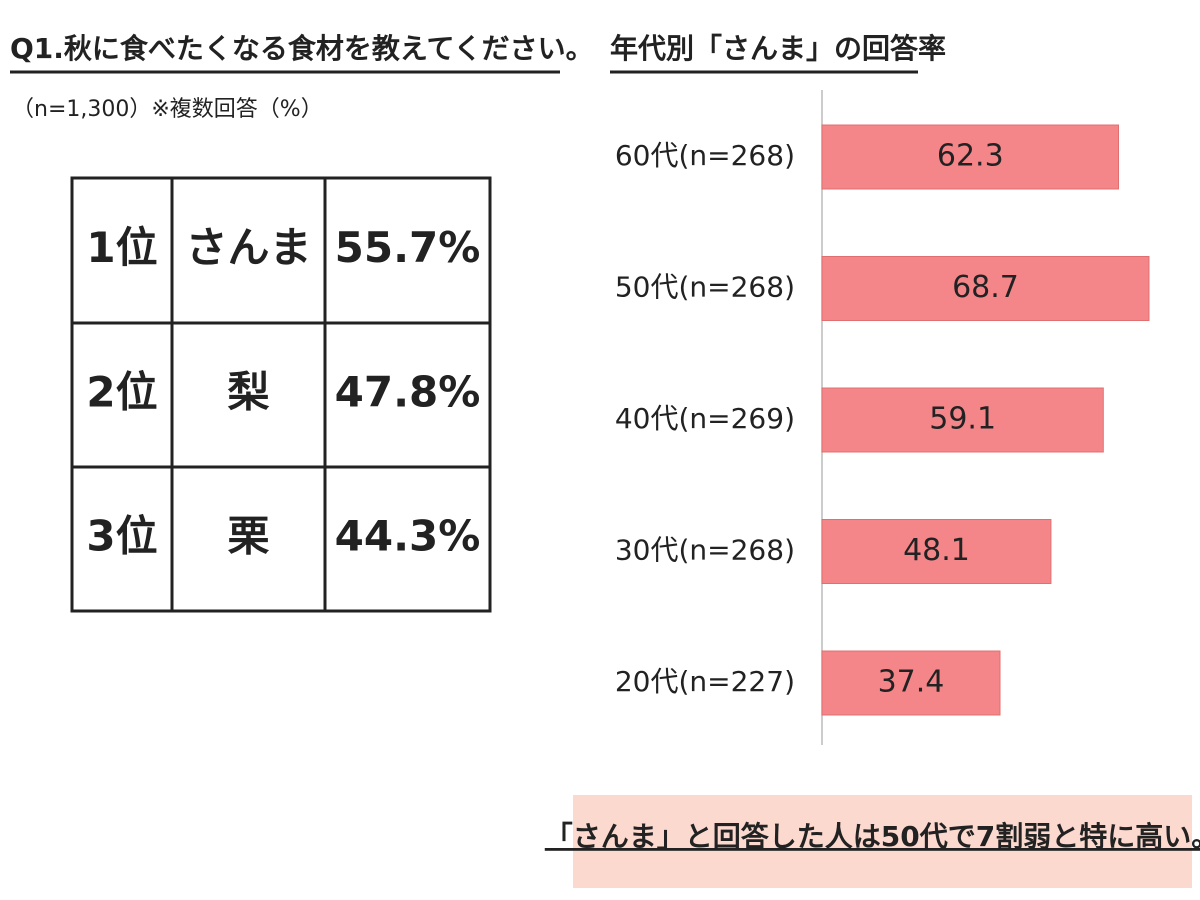 This screenshot has width=1200, height=900. What do you see at coordinates (408, 392) in the screenshot?
I see `table-cell: 47.8%` at bounding box center [408, 392].